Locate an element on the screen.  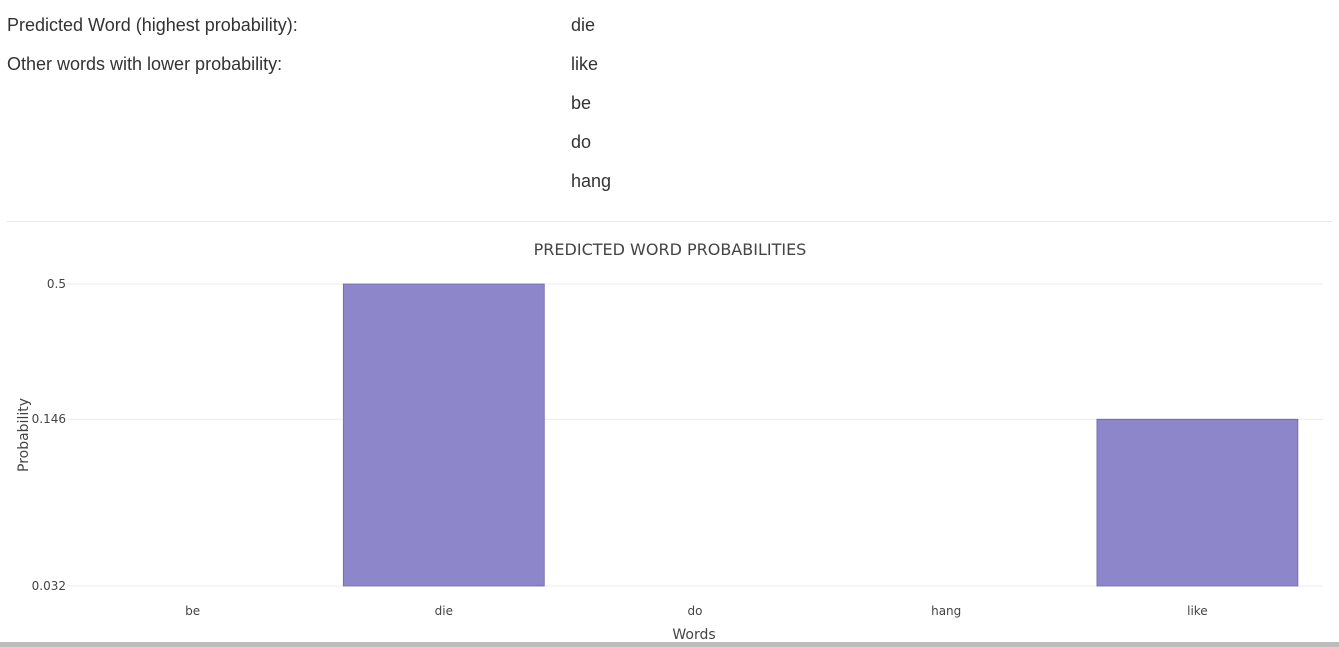
y-tick-label: 0.146 is located at coordinates (49, 419).